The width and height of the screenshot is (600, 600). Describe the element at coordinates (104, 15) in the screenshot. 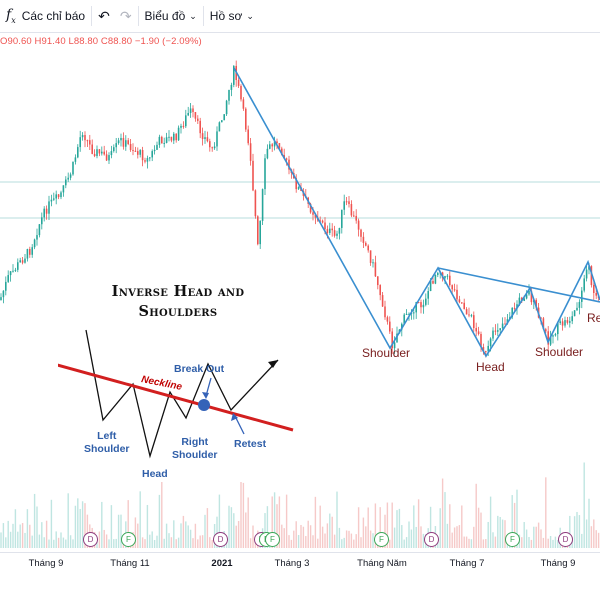

I see `undo-icon: ↶` at that location.